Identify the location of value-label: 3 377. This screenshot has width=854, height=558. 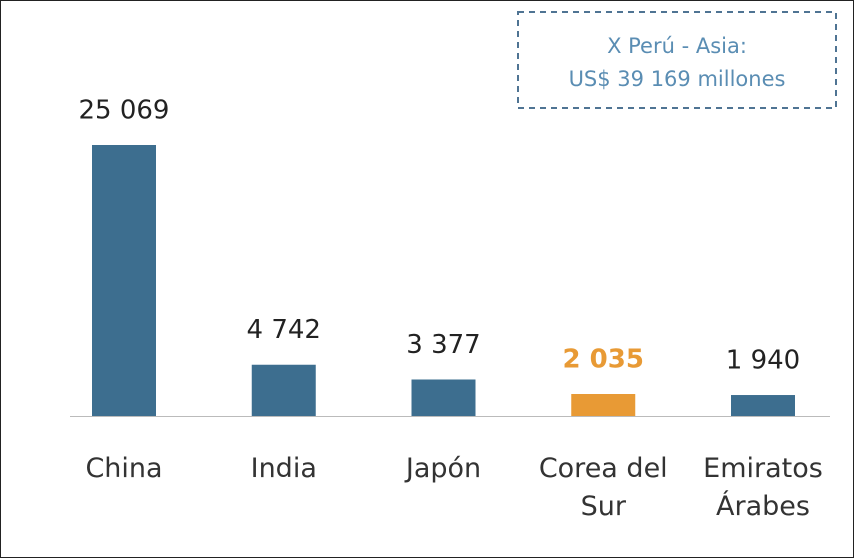
(443, 345).